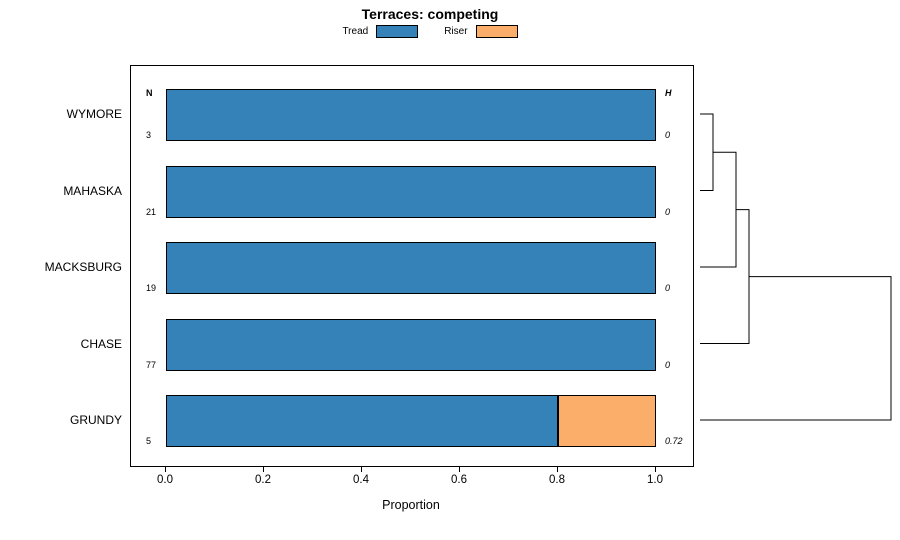 The image size is (900, 540). What do you see at coordinates (361, 480) in the screenshot?
I see `tick-label: 0.4` at bounding box center [361, 480].